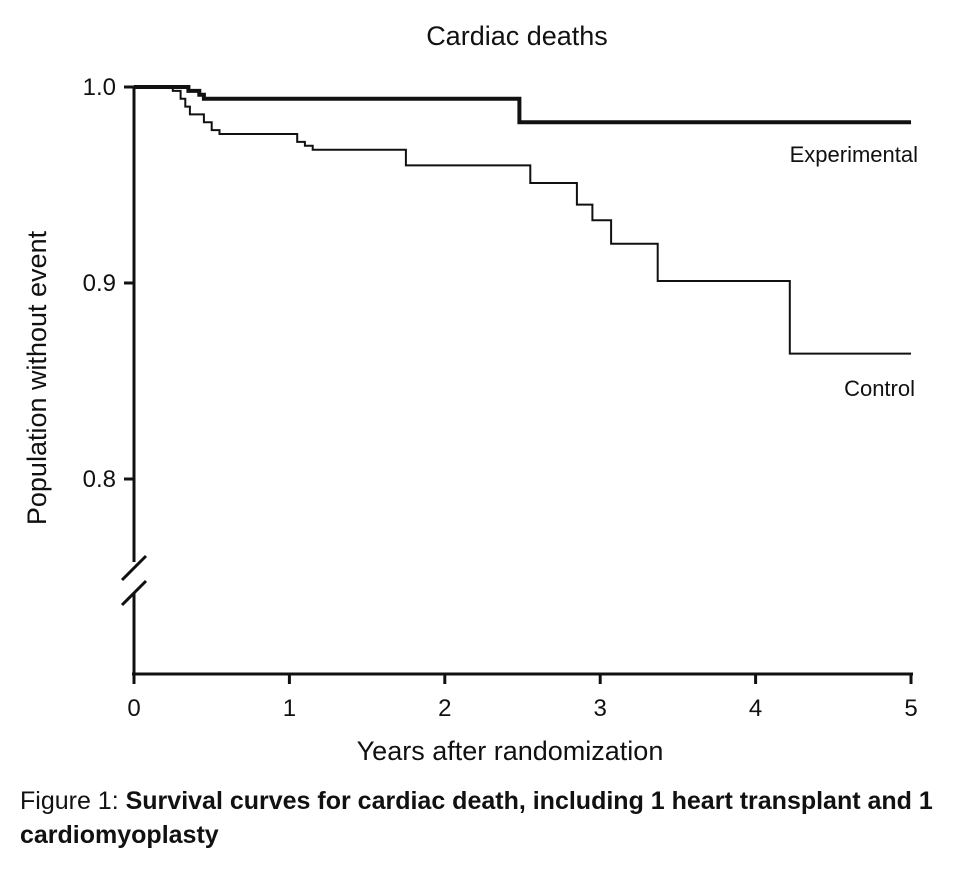  I want to click on axis-break-mark-upper, so click(134, 568).